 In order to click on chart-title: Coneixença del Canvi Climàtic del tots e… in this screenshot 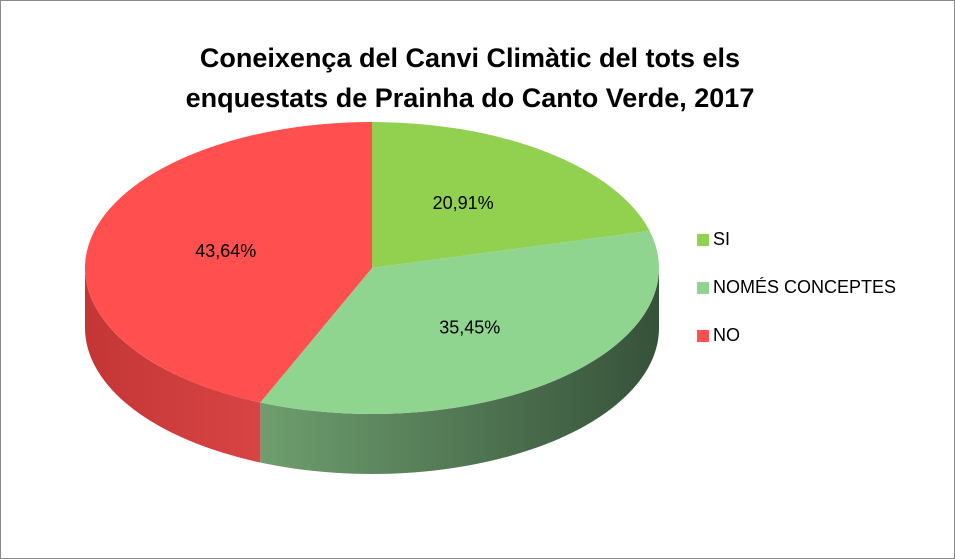, I will do `click(470, 78)`.